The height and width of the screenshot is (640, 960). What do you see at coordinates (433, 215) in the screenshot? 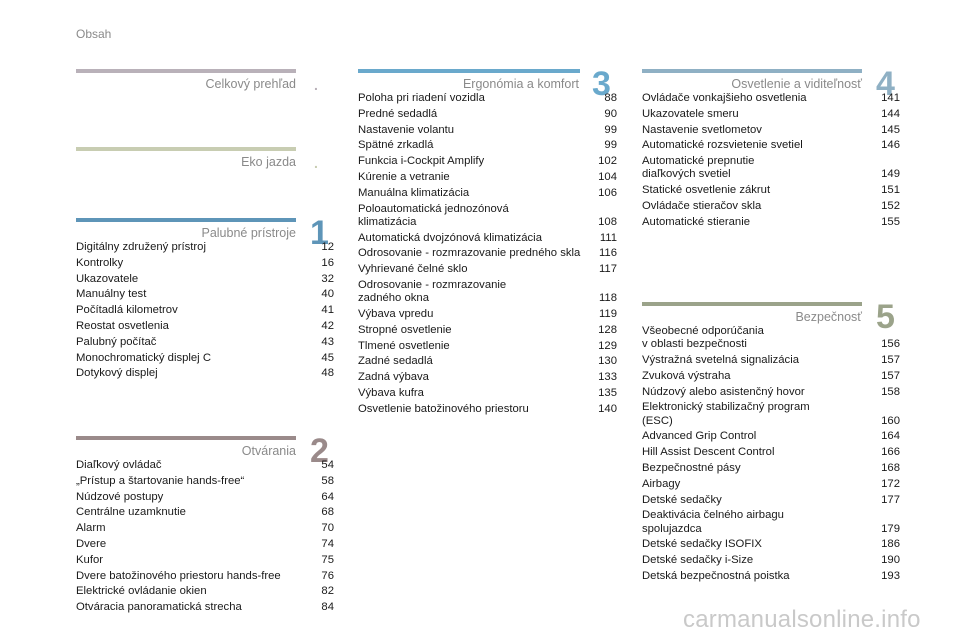
I see `toc-entry-title: Poloautomatická jednozónová klimatizácia` at bounding box center [433, 215].